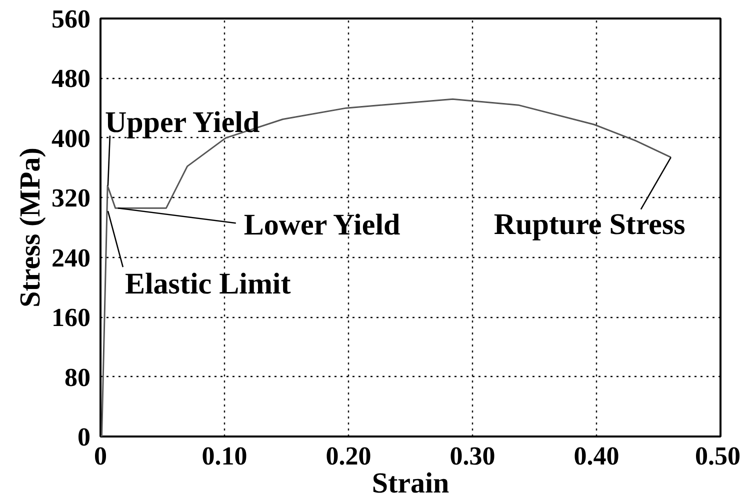 The height and width of the screenshot is (502, 742). Describe the element at coordinates (473, 456) in the screenshot. I see `x-tick-label: 0.30` at that location.